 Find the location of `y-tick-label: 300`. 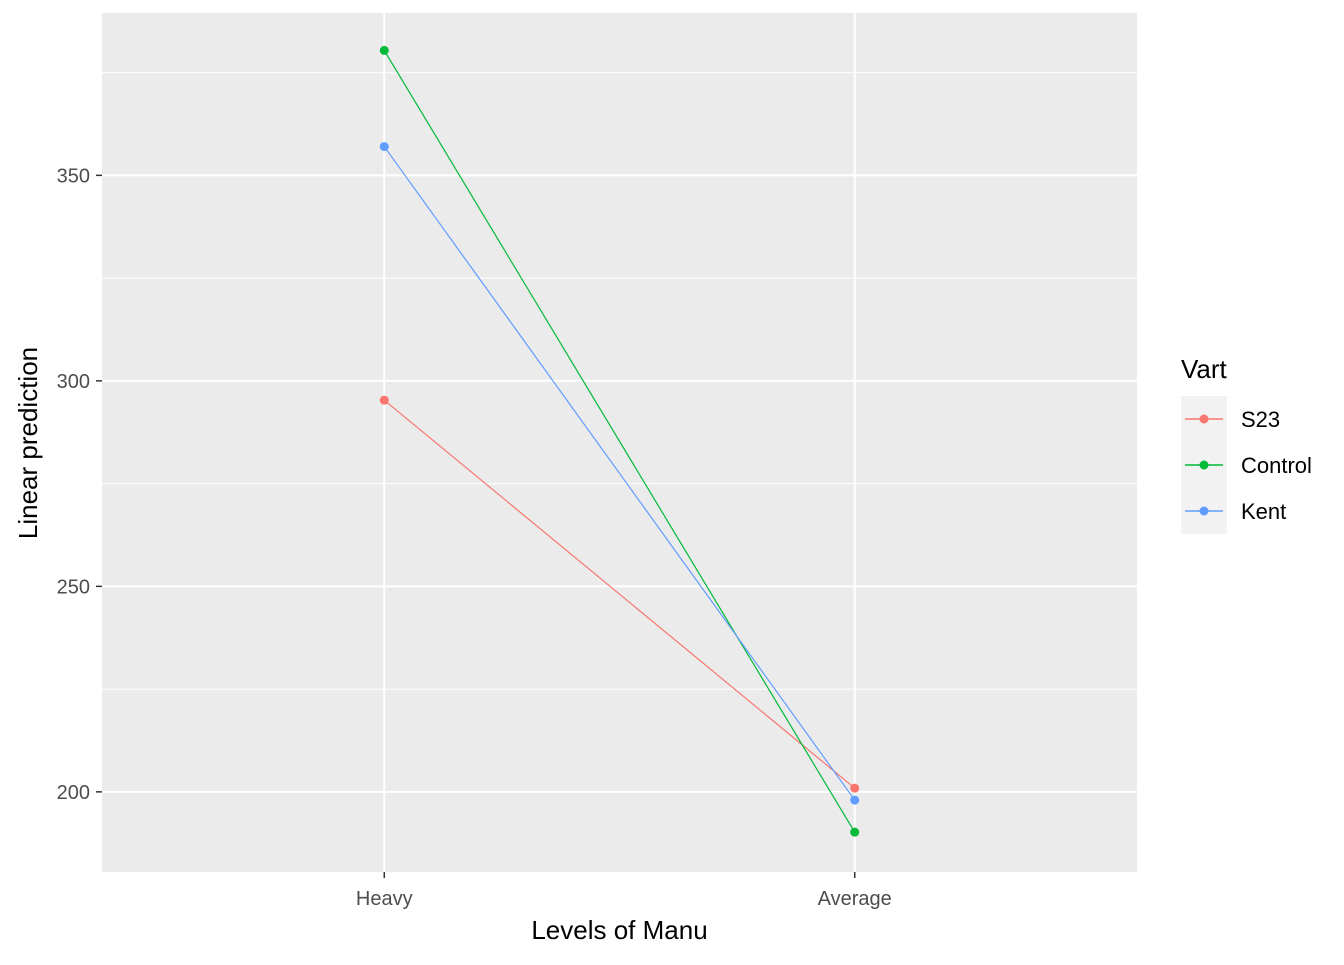

y-tick-label: 300 is located at coordinates (73, 382).